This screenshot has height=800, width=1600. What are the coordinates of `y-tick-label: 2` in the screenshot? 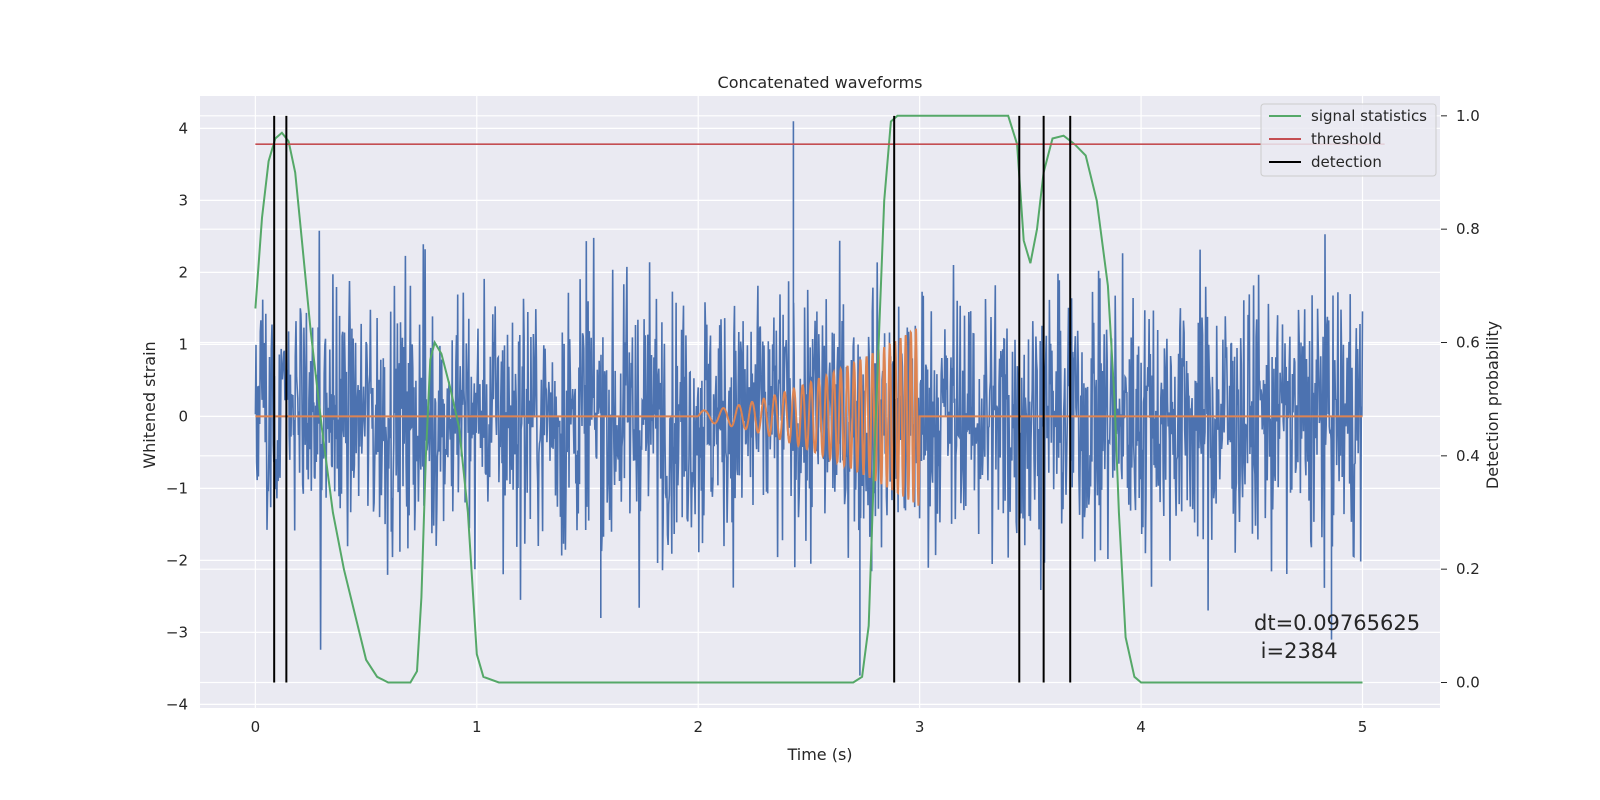 It's located at (183, 272).